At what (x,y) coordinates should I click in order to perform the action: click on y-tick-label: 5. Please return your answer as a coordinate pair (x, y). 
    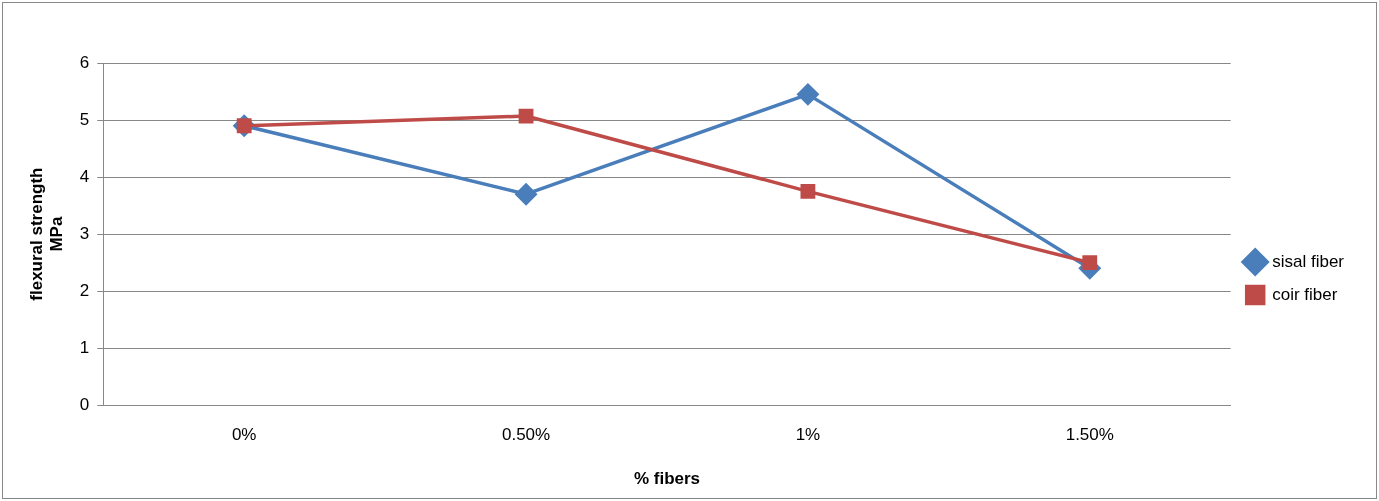
    Looking at the image, I should click on (84, 119).